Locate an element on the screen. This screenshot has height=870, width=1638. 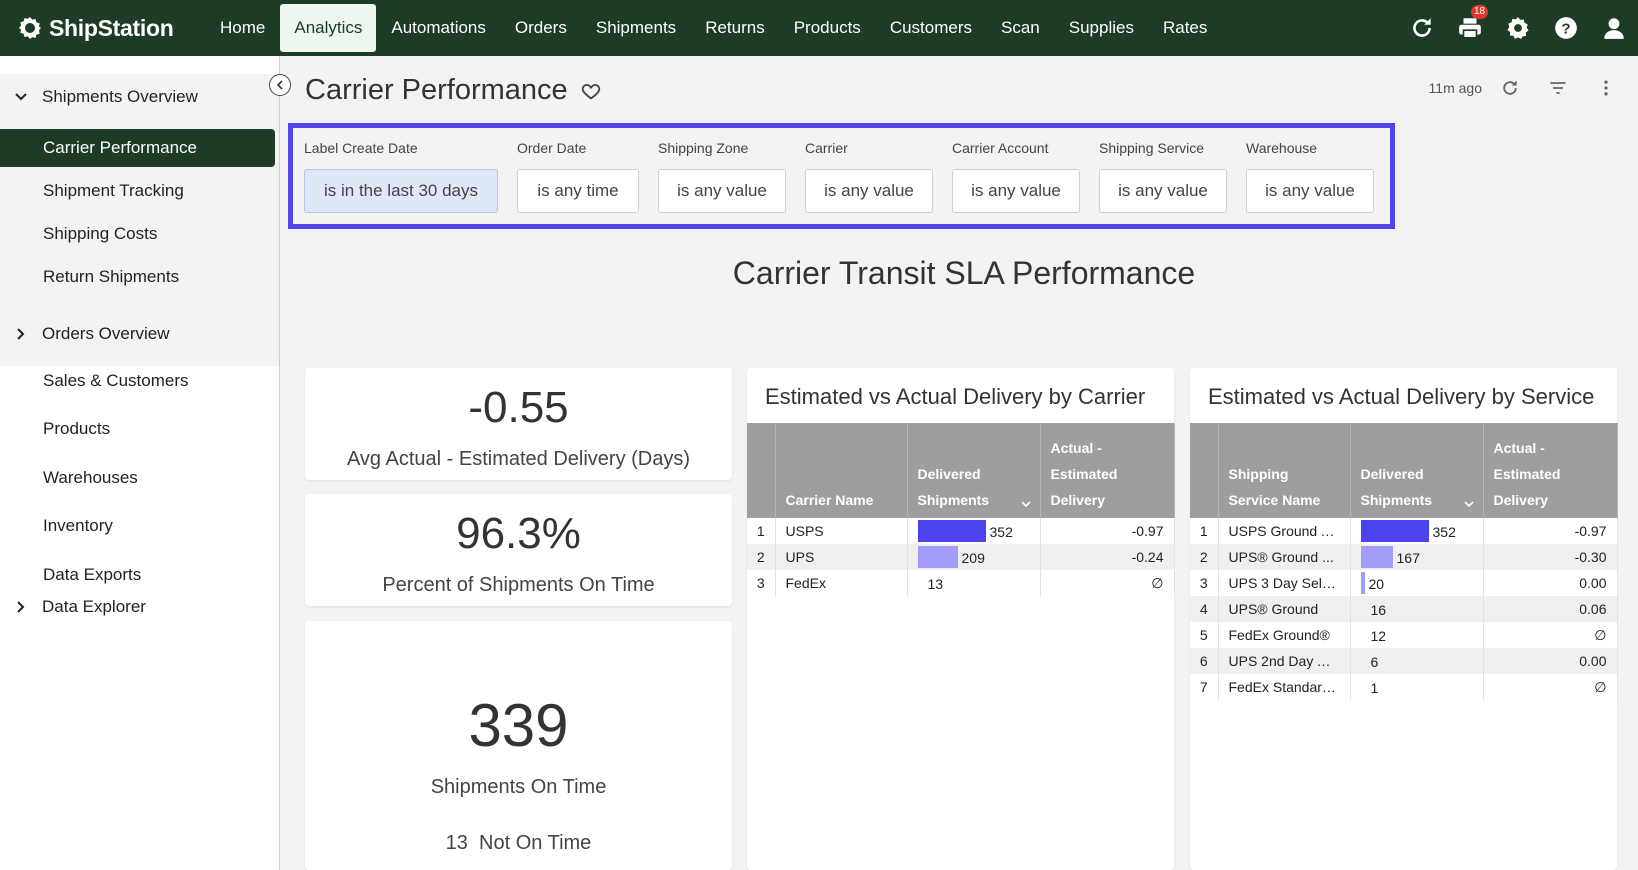
filter-value-button: is any time is located at coordinates (578, 191).